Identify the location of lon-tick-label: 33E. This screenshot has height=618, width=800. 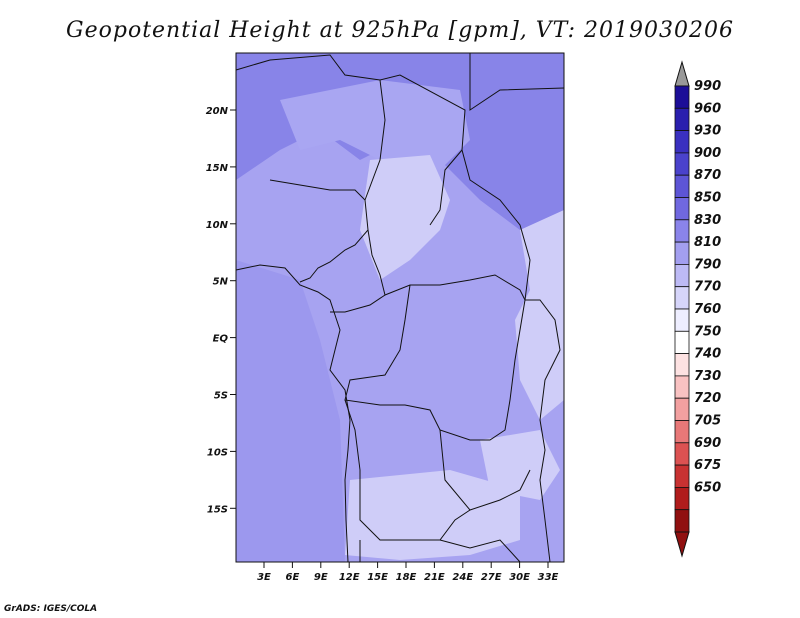
(548, 577).